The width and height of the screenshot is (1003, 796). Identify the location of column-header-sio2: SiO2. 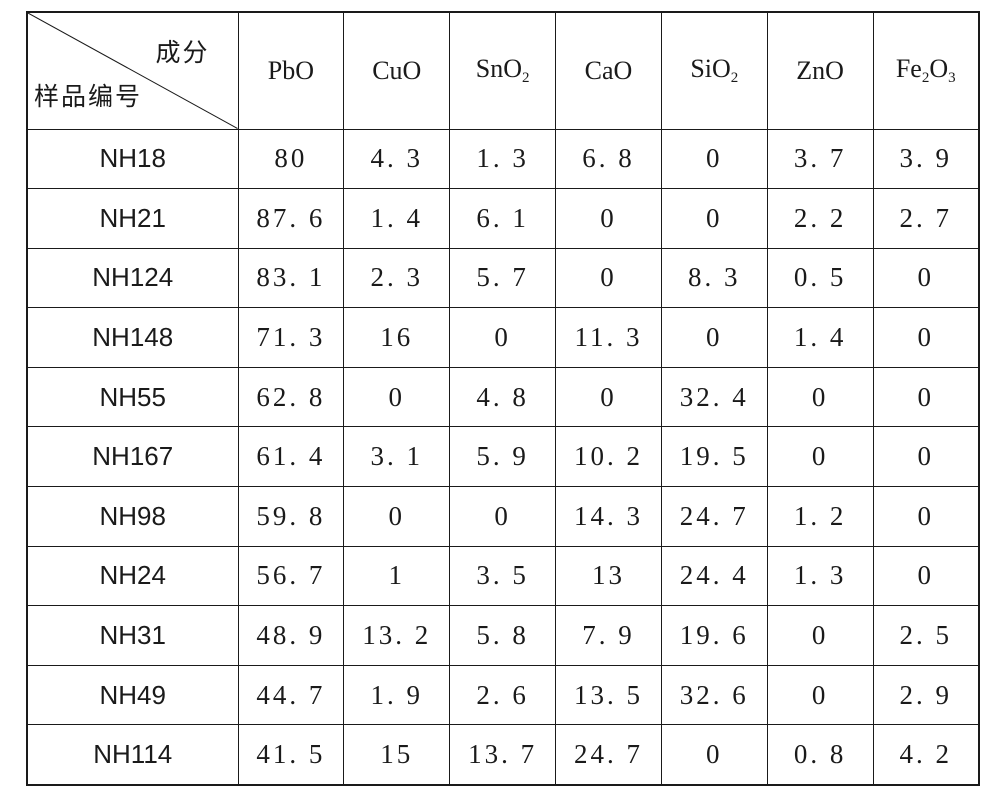
(714, 70).